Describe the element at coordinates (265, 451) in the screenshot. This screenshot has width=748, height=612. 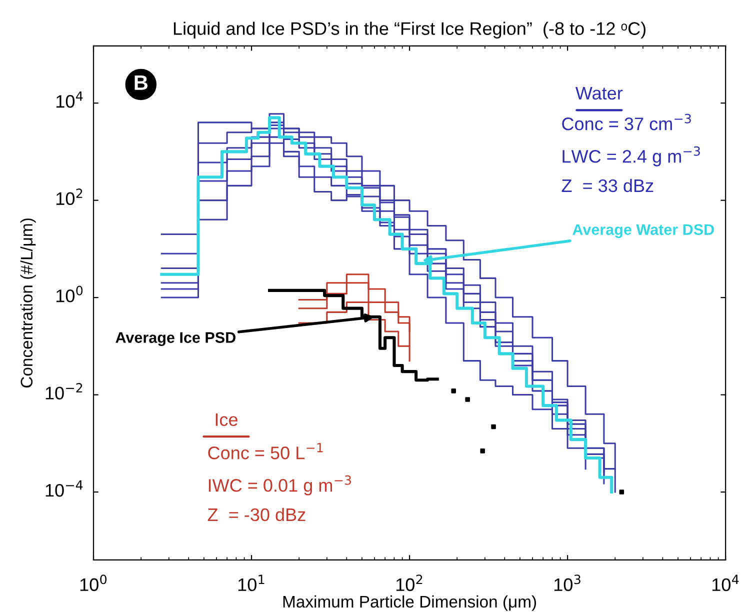
I see `annotation: Conc = 50 L$^{−1}$` at that location.